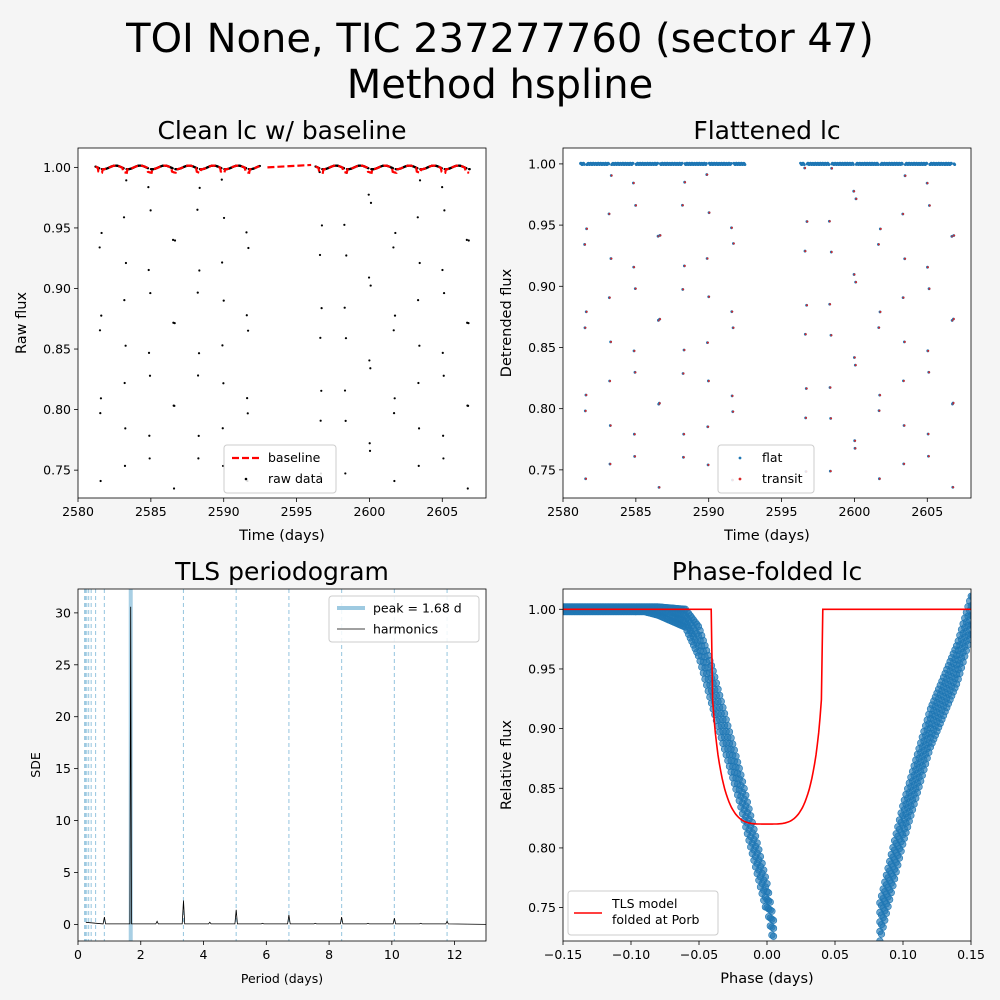  I want to click on legend-model-label-line1: TLS model, so click(644, 903).